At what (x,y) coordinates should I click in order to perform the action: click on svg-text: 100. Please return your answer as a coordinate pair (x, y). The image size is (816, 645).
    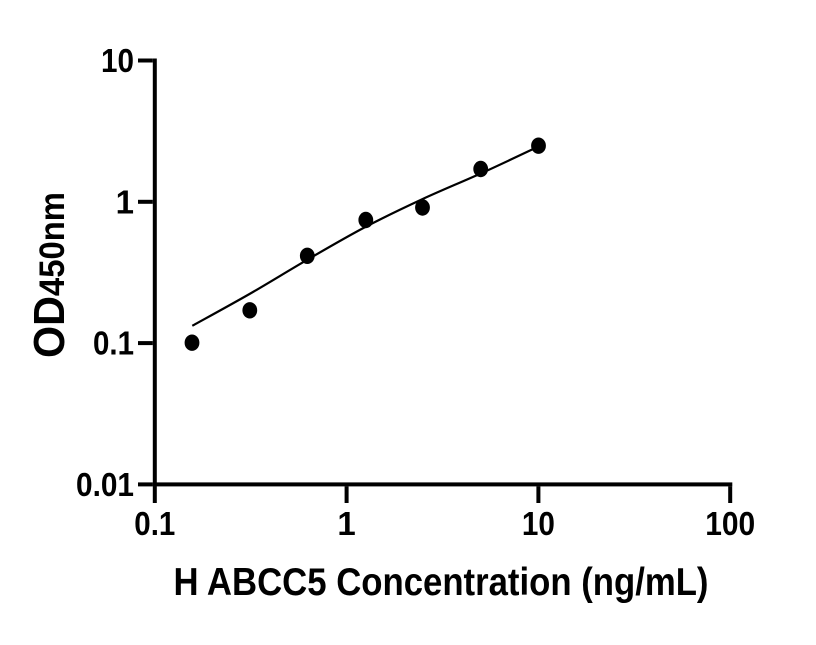
    Looking at the image, I should click on (730, 523).